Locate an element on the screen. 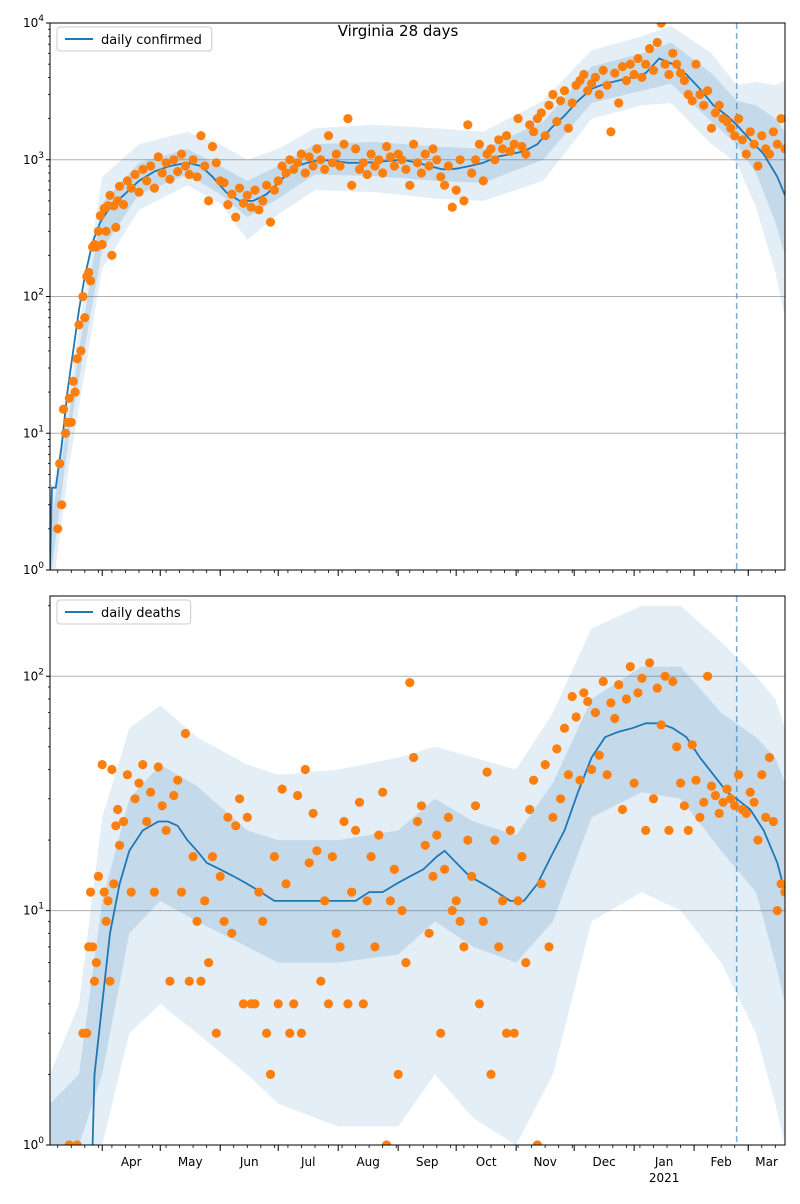  x-tick-label: Nov is located at coordinates (544, 1162).